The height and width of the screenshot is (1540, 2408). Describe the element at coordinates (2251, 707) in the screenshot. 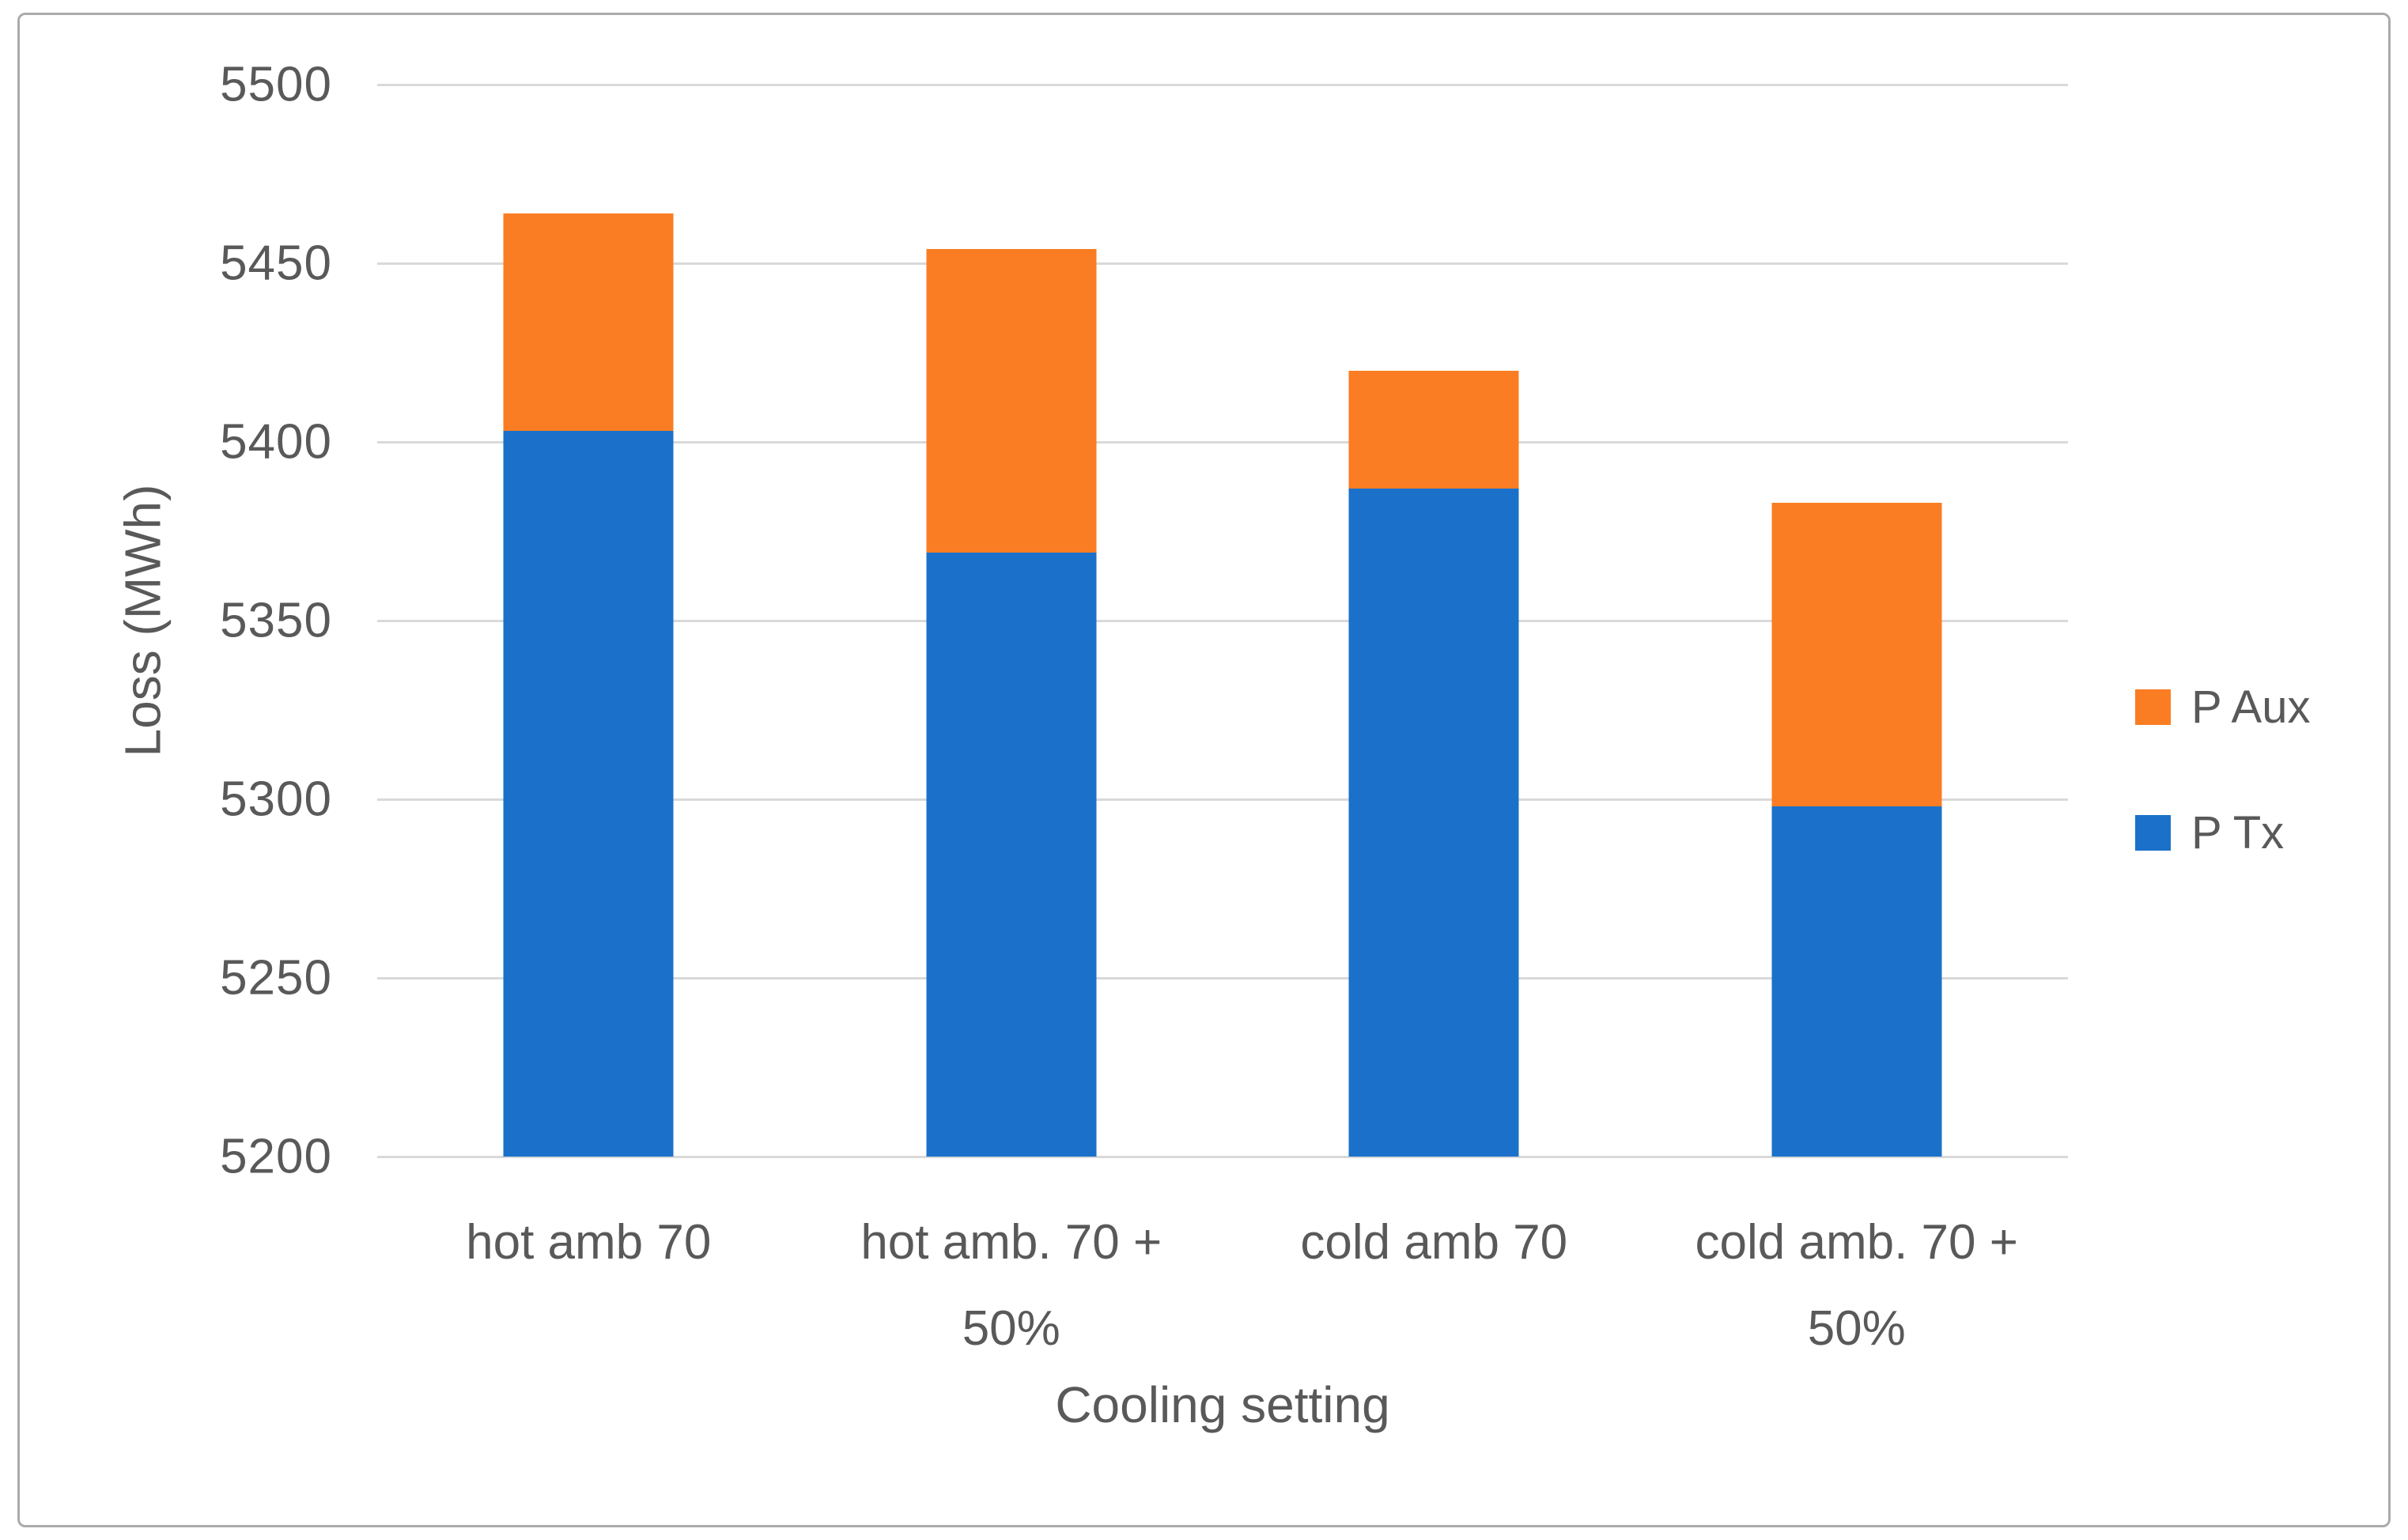

I see `legend-label-p-aux: P Aux` at that location.